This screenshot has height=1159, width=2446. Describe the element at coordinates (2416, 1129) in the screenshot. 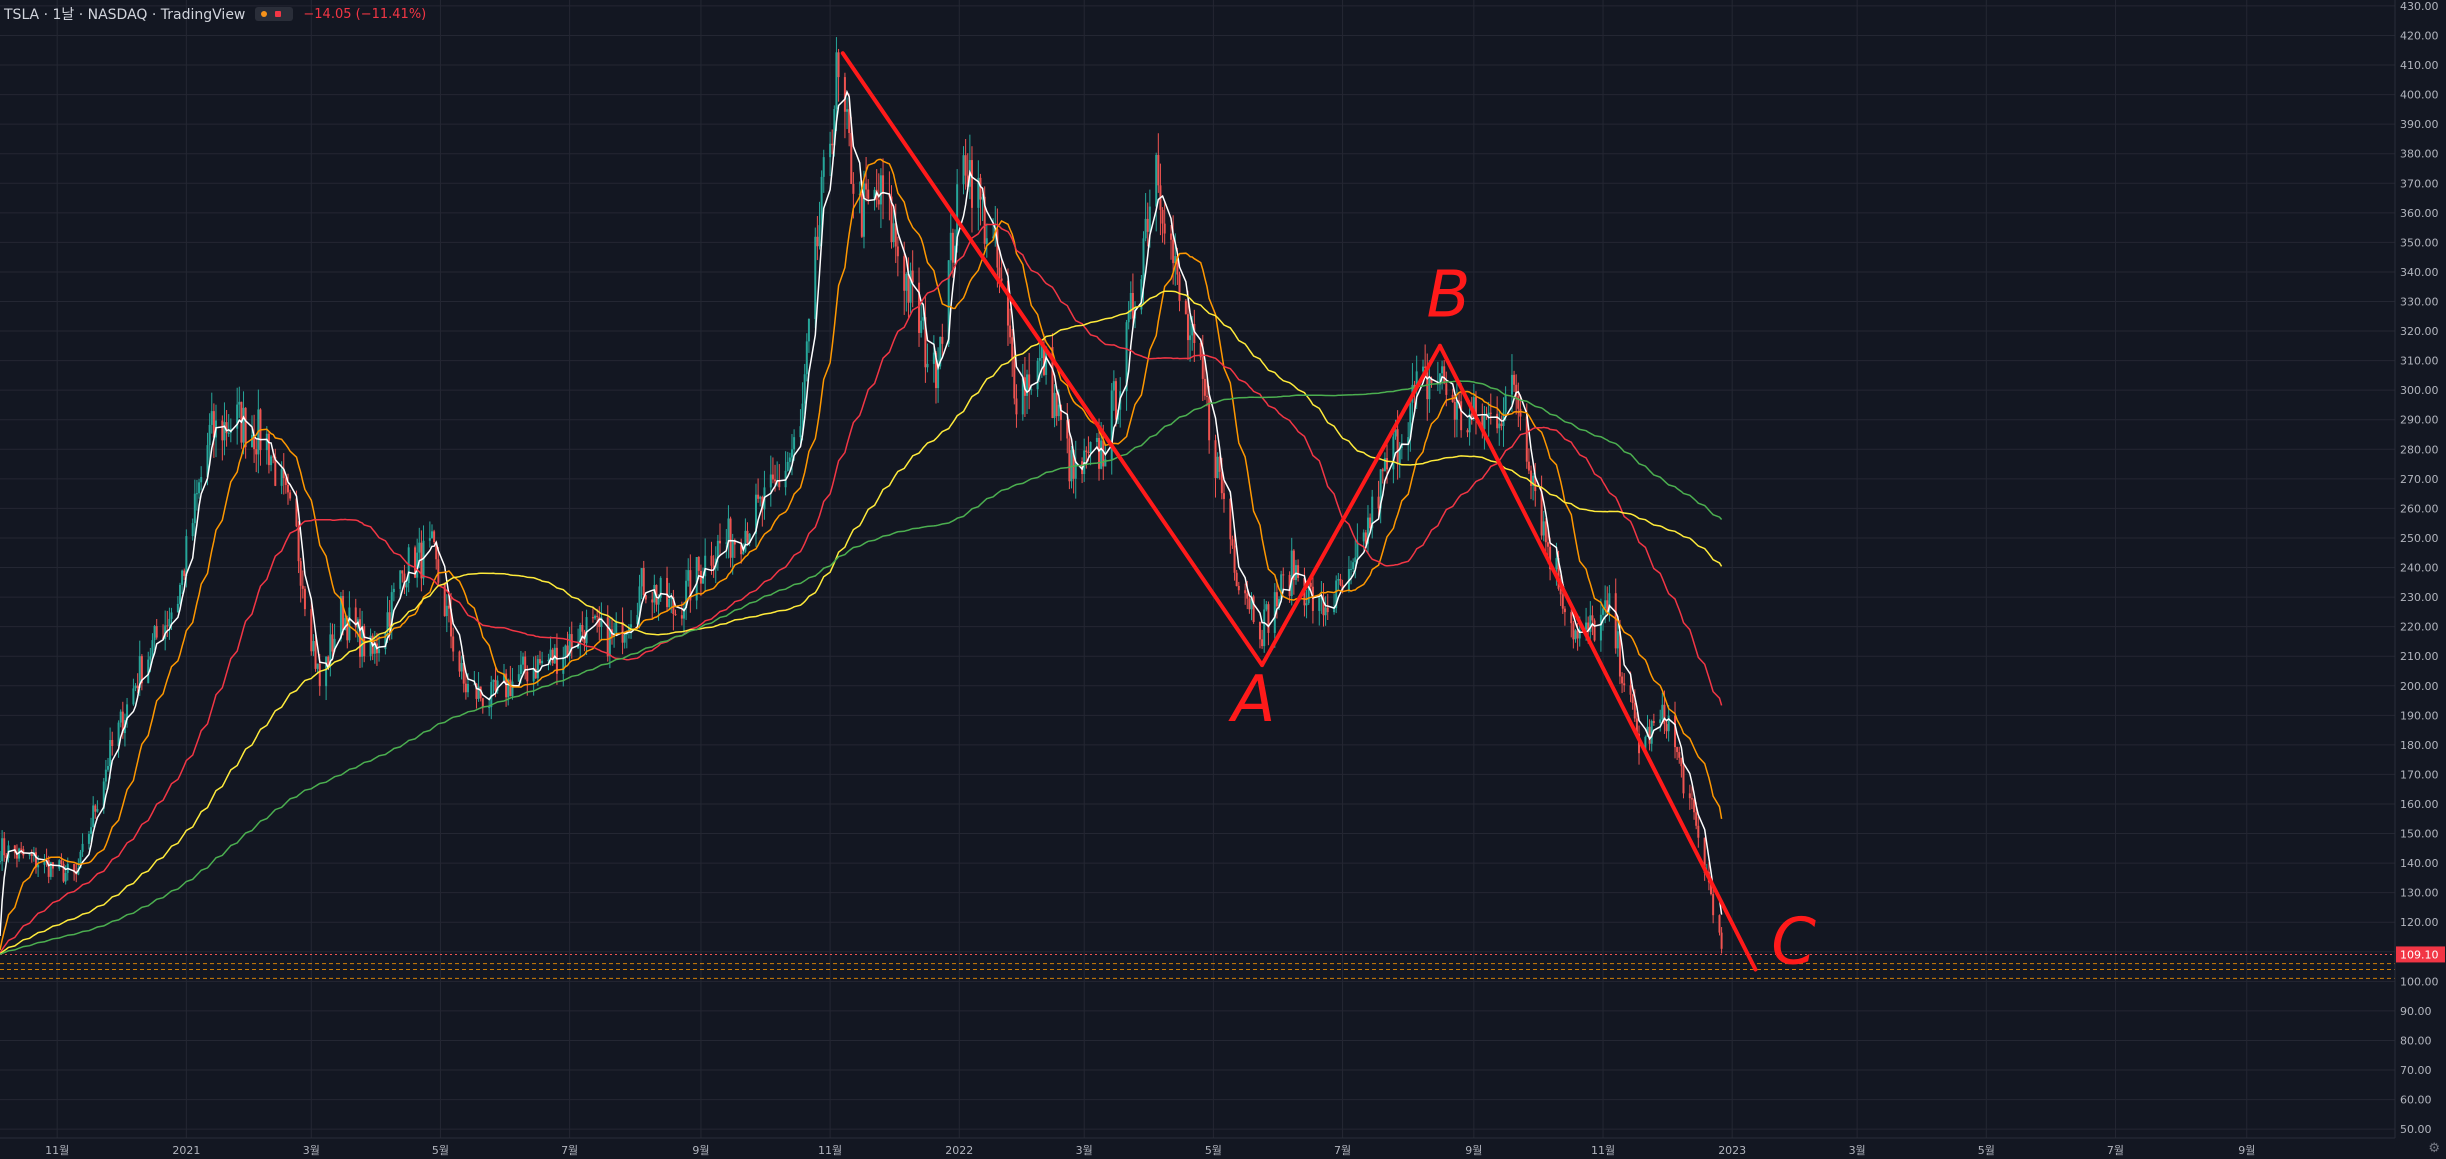

I see `price-tick-label: 50.00` at that location.